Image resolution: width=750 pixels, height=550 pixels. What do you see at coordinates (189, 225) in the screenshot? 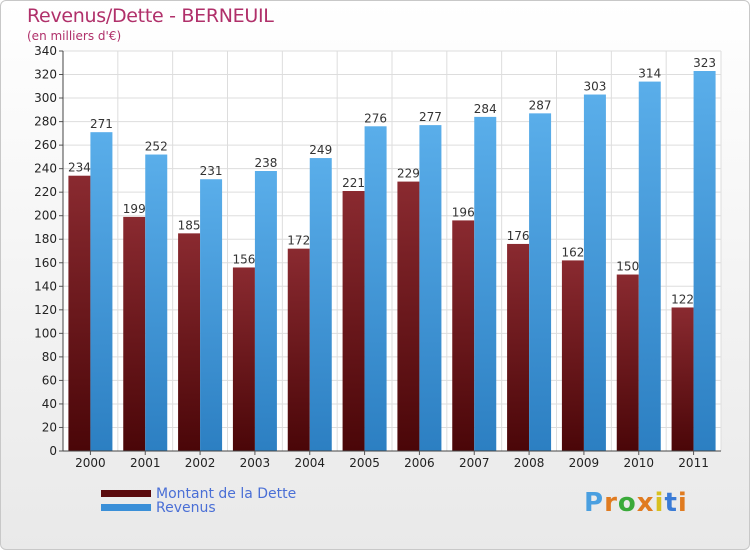
I see `data-label-dette: 185` at bounding box center [189, 225].